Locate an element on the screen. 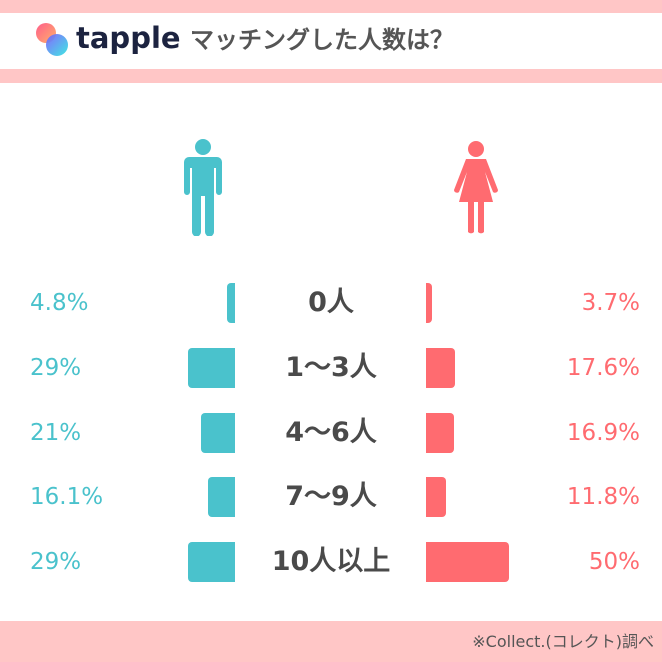 The height and width of the screenshot is (662, 662). row-2: 21% 4〜6人 16.9% is located at coordinates (331, 433).